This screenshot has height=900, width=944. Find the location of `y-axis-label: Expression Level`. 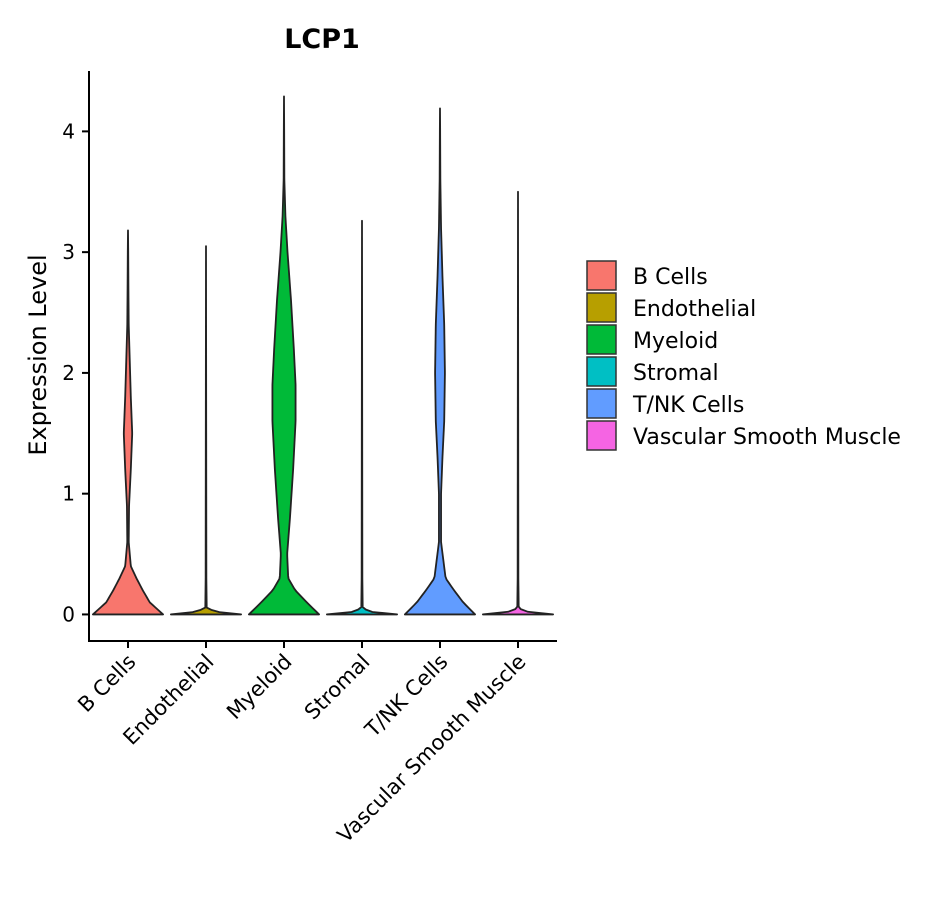

y-axis-label: Expression Level is located at coordinates (38, 354).